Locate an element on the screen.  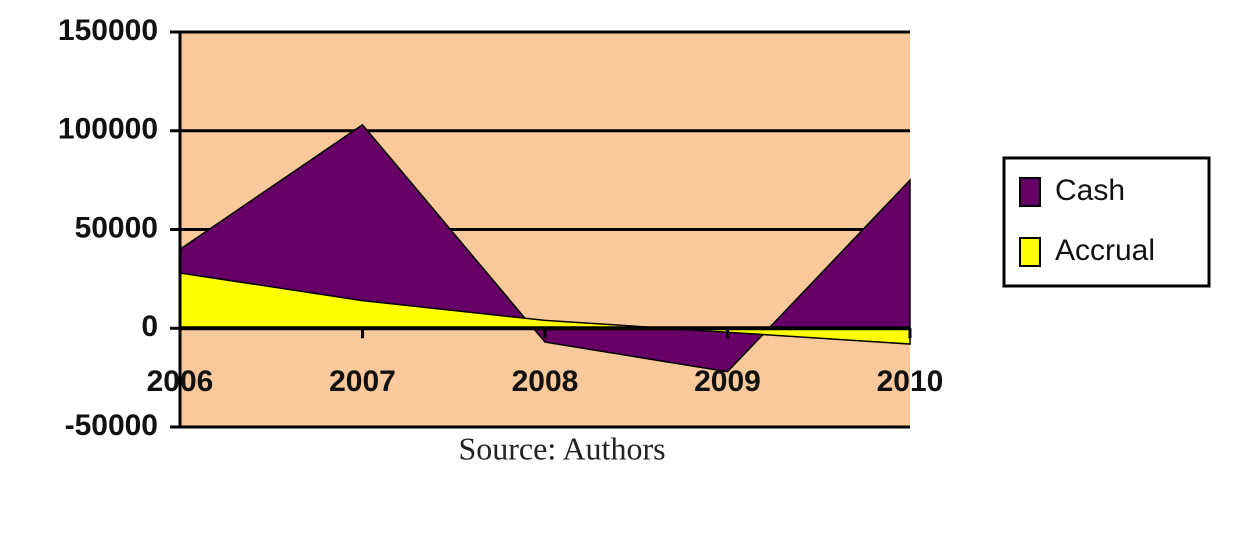
x-tick-label: 2010 is located at coordinates (910, 381).